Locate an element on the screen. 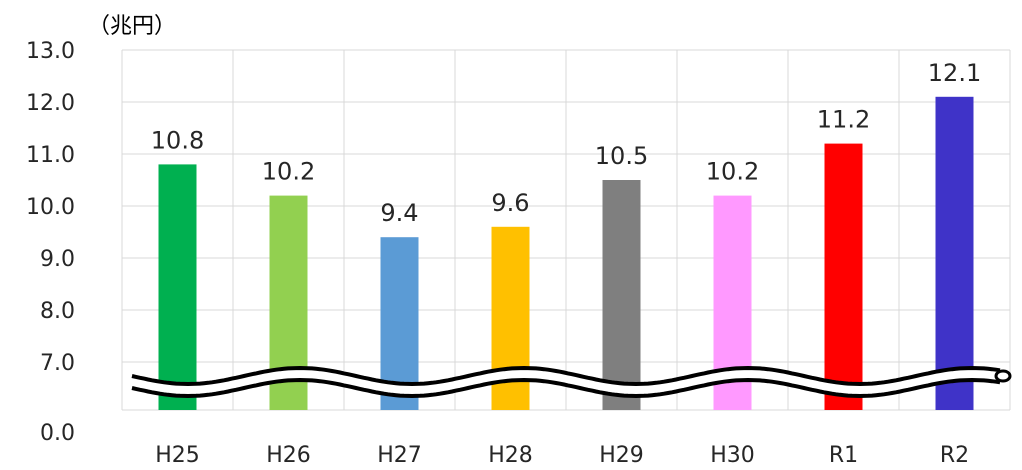 This screenshot has width=1022, height=470. y-tick-label: 12.0 is located at coordinates (50, 103).